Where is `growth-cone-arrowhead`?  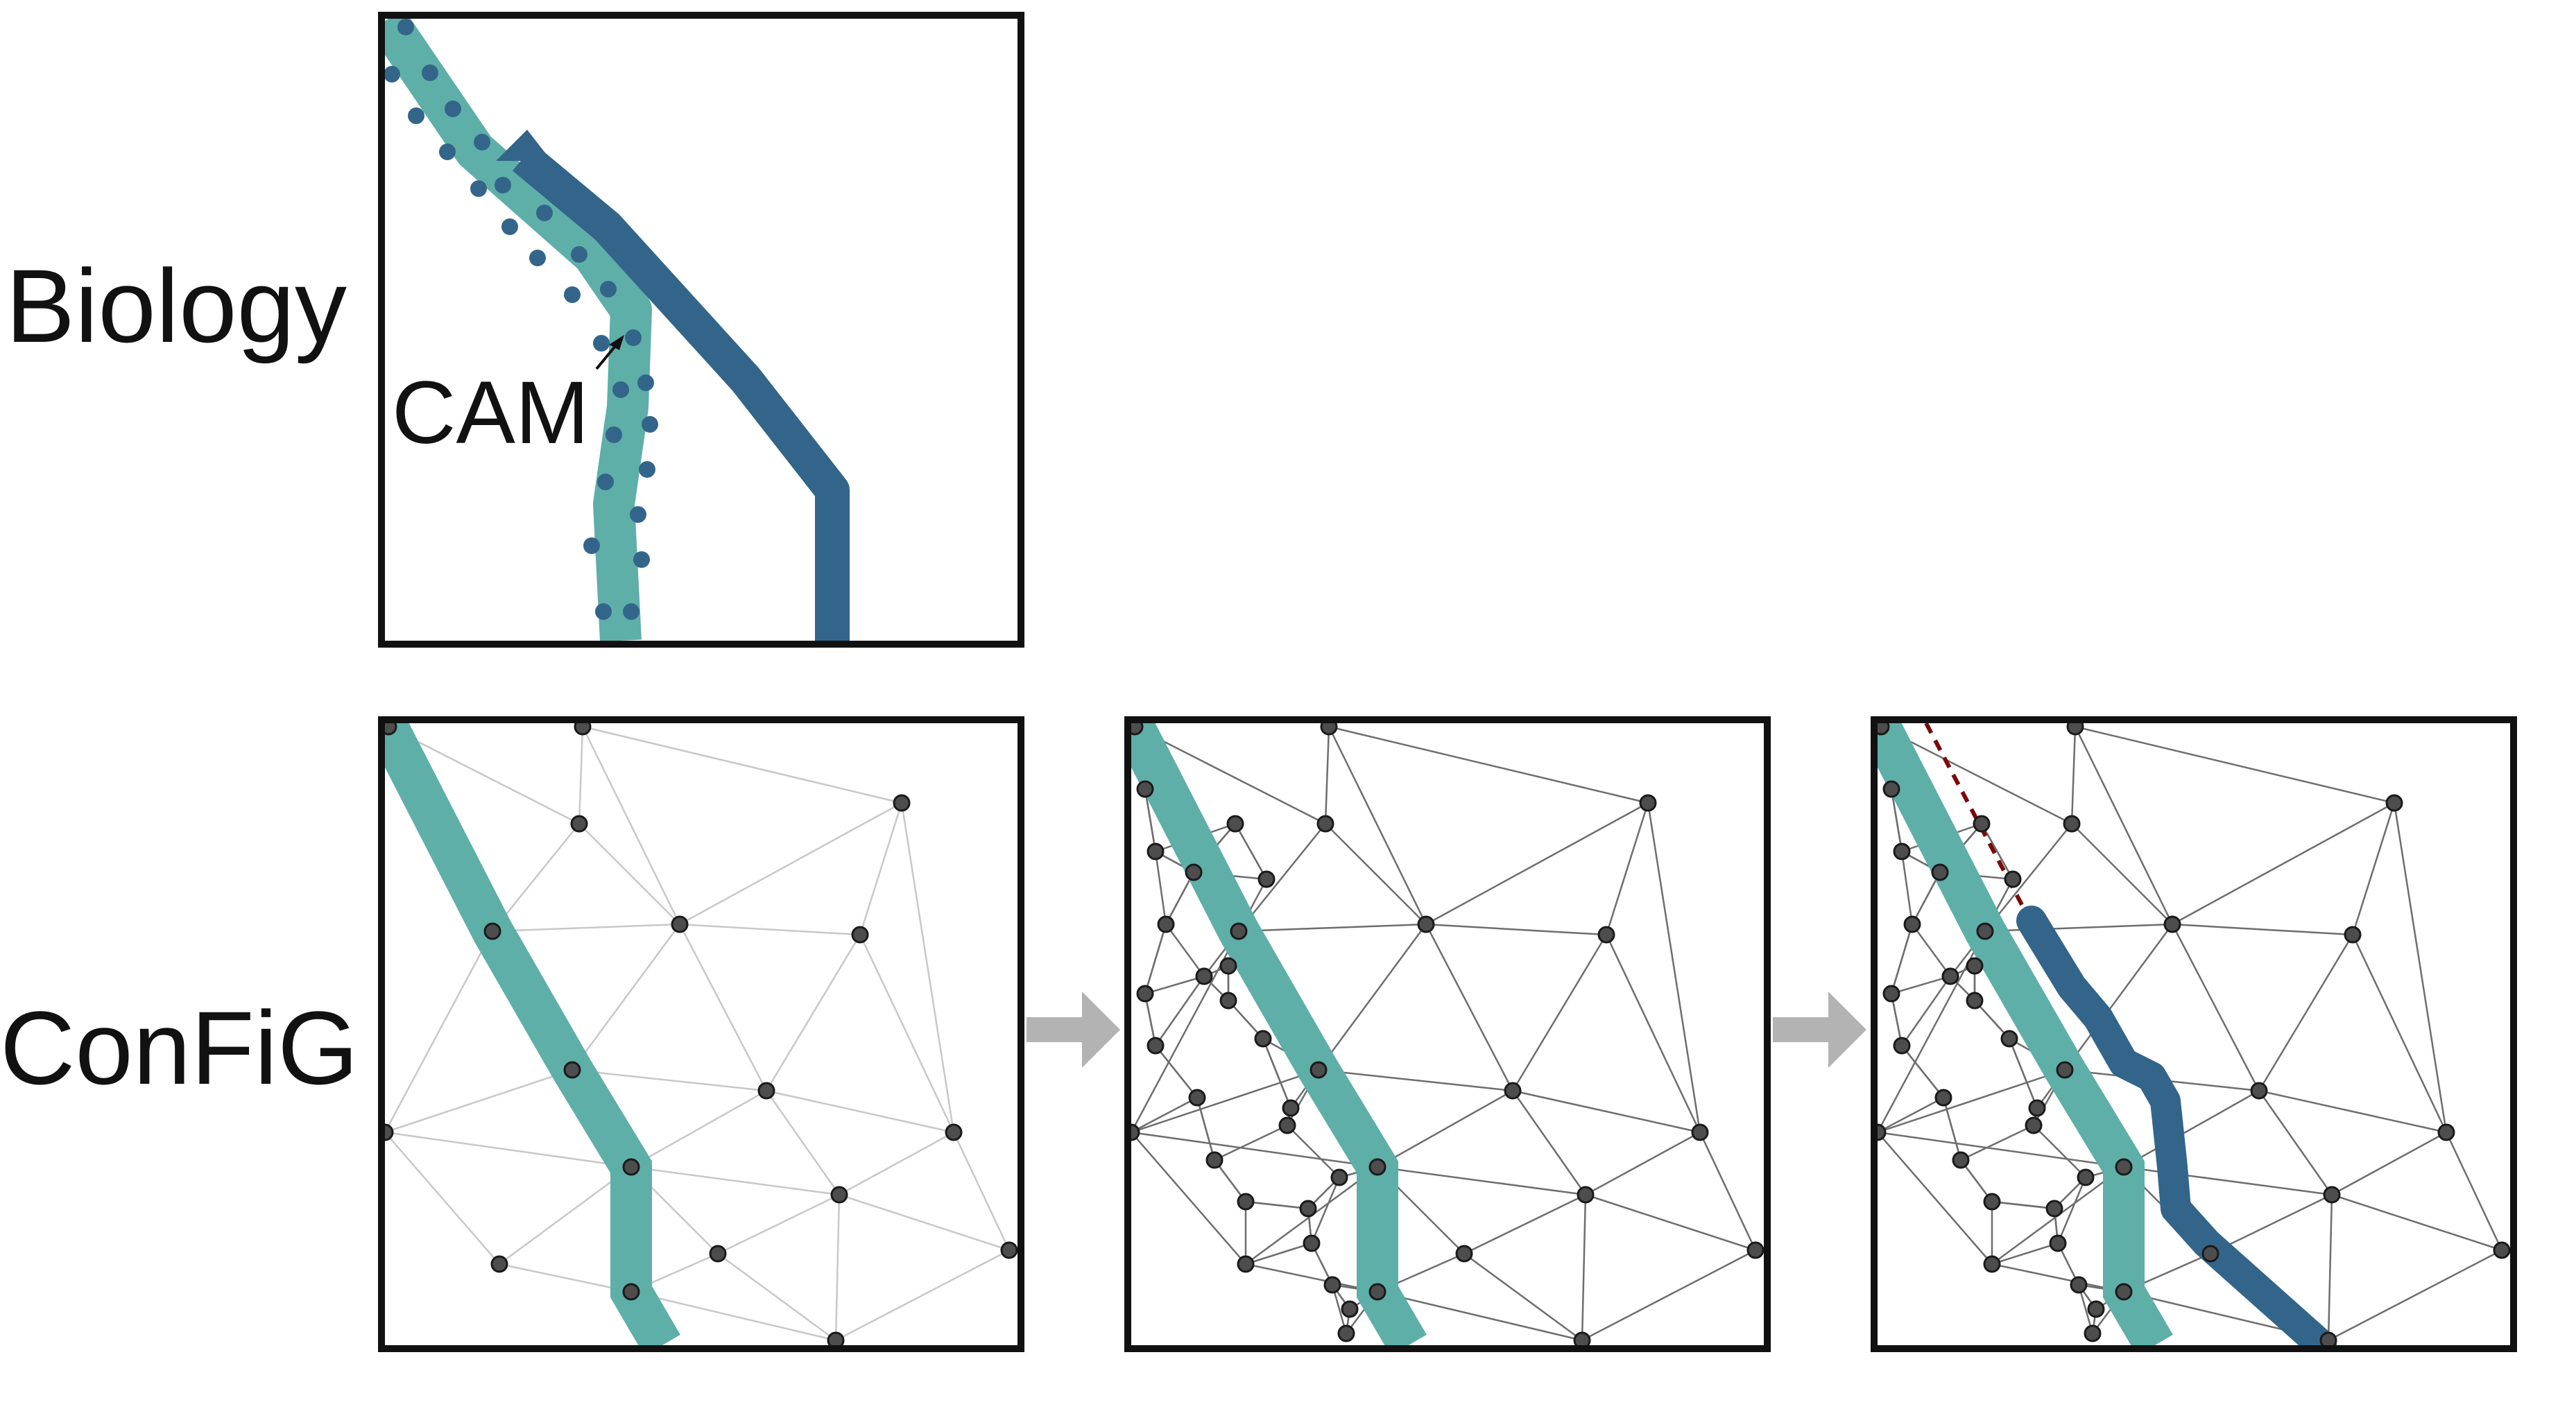
growth-cone-arrowhead is located at coordinates (523, 146).